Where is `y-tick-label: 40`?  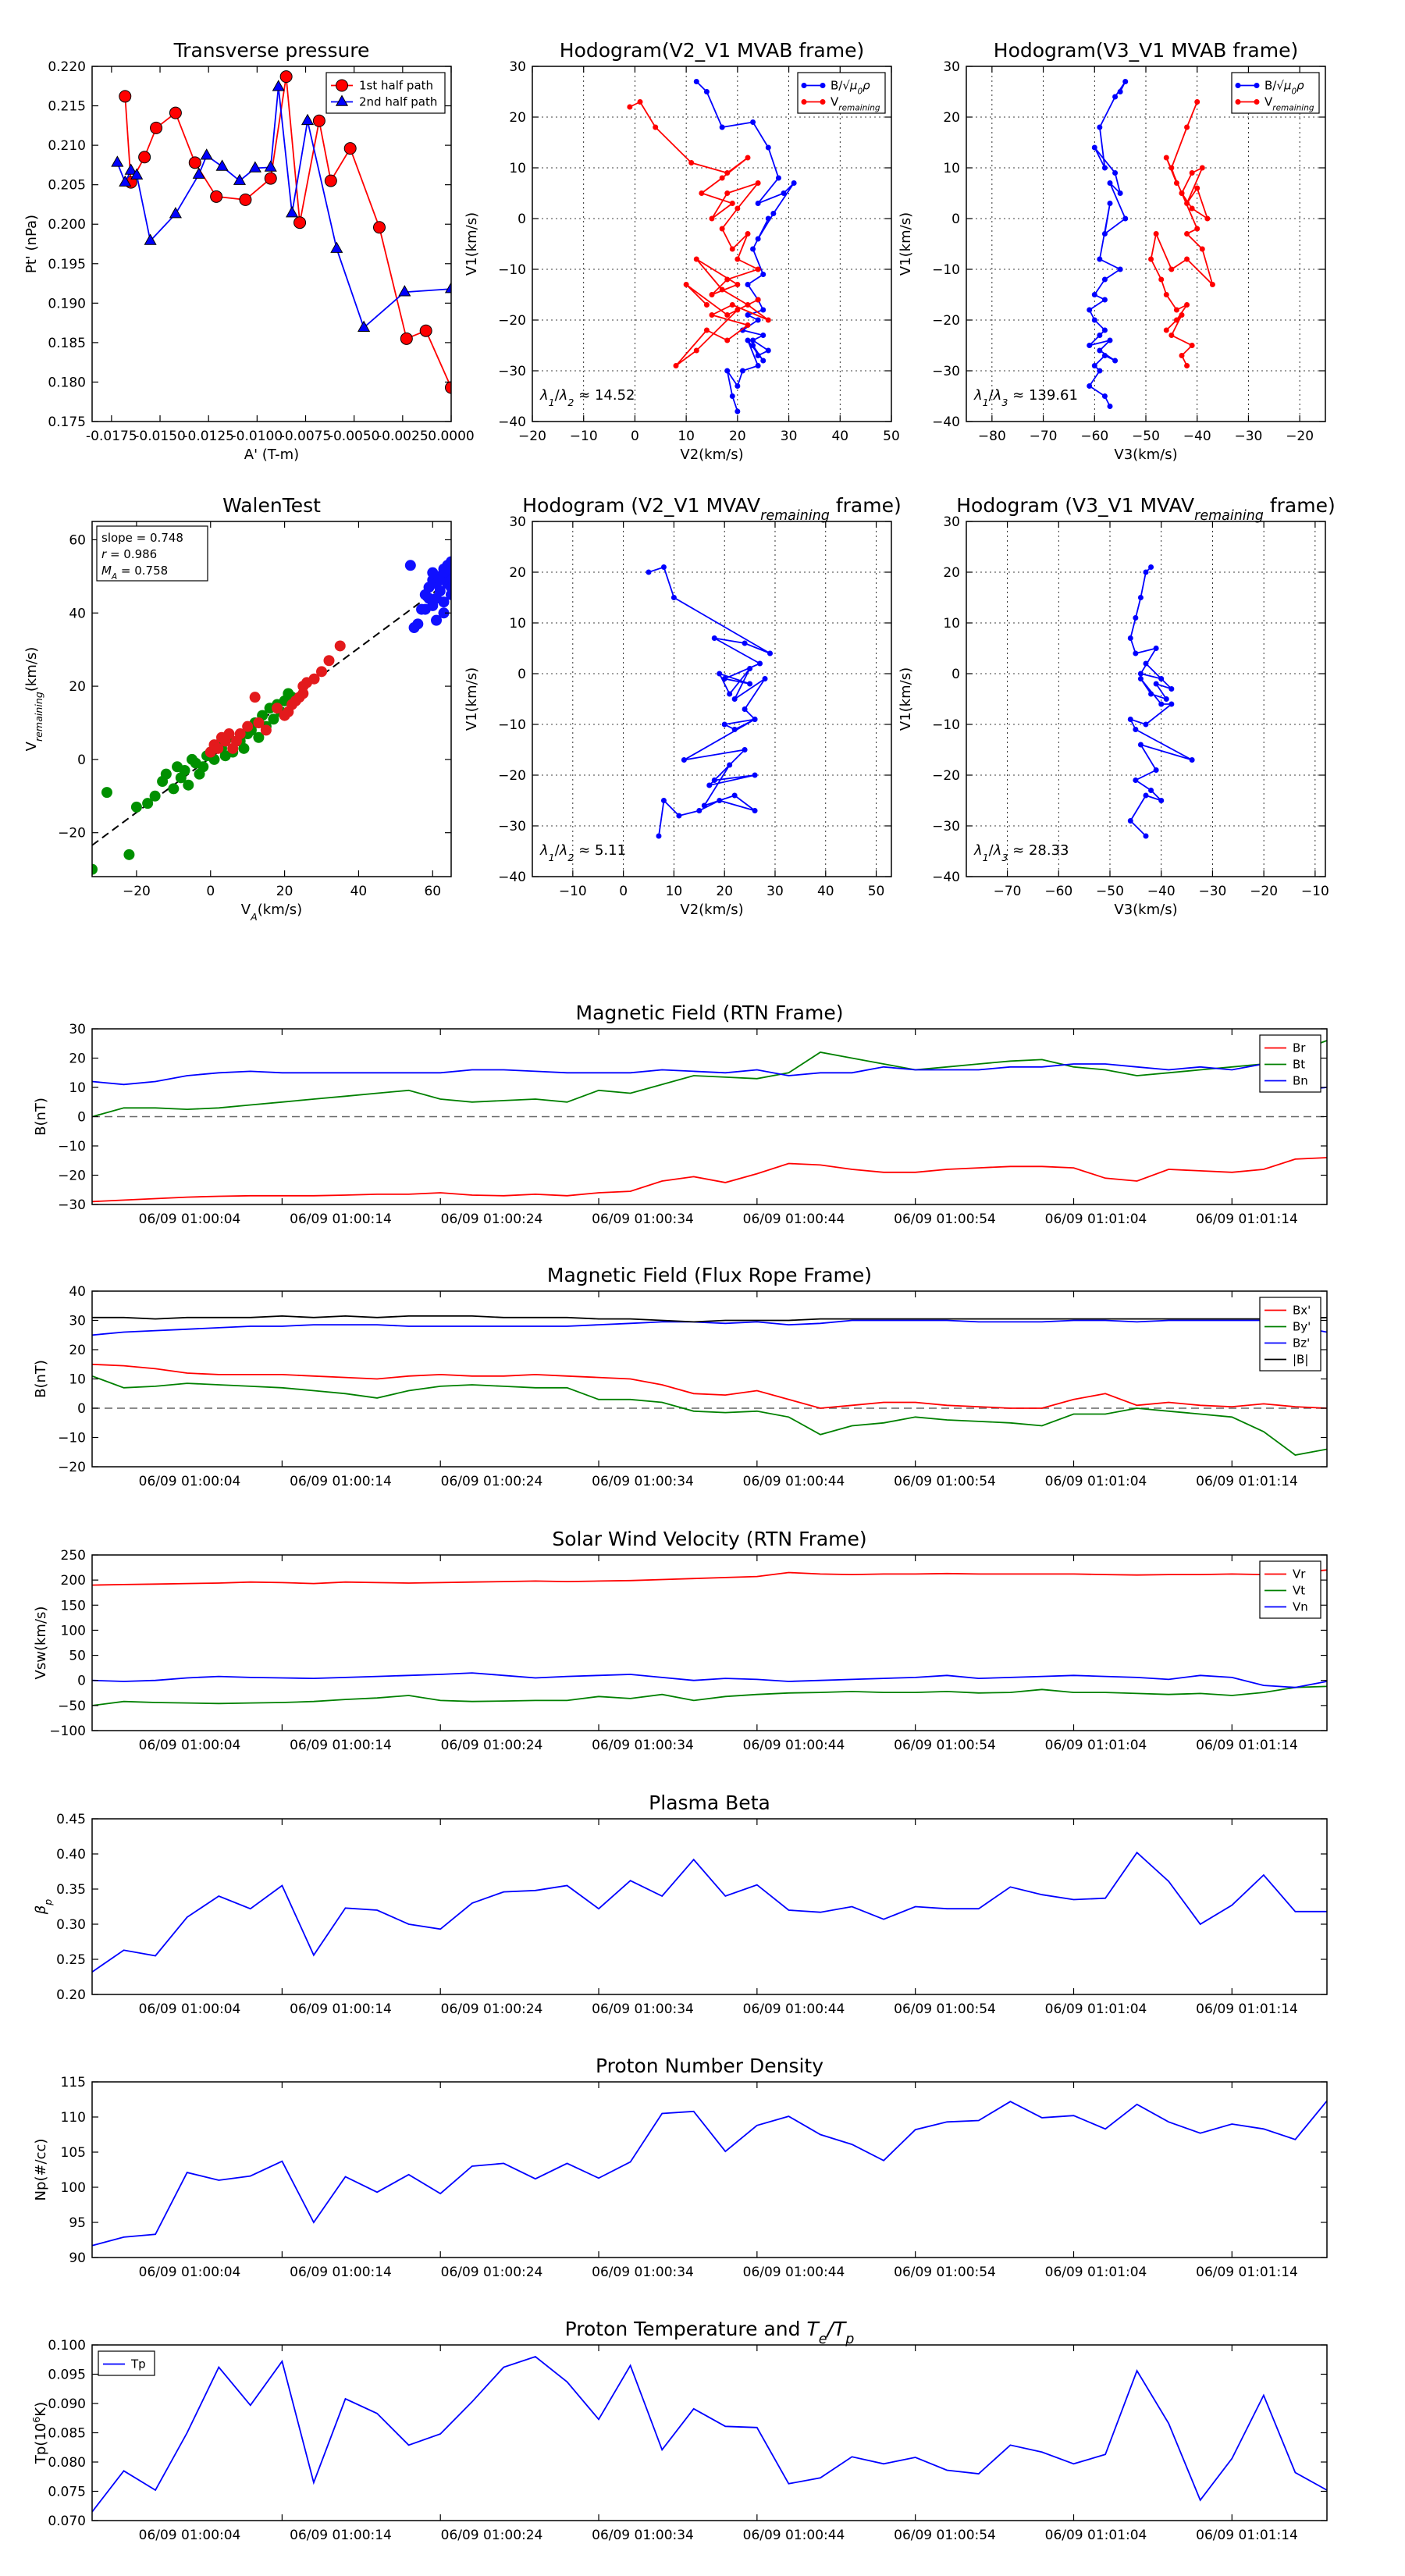
y-tick-label: 40 is located at coordinates (77, 1292).